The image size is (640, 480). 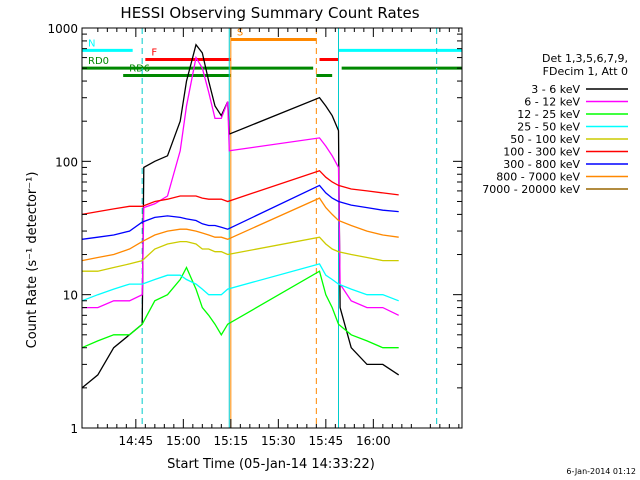 What do you see at coordinates (585, 58) in the screenshot?
I see `legend-header: Det 1,3,5,6,7,9,` at bounding box center [585, 58].